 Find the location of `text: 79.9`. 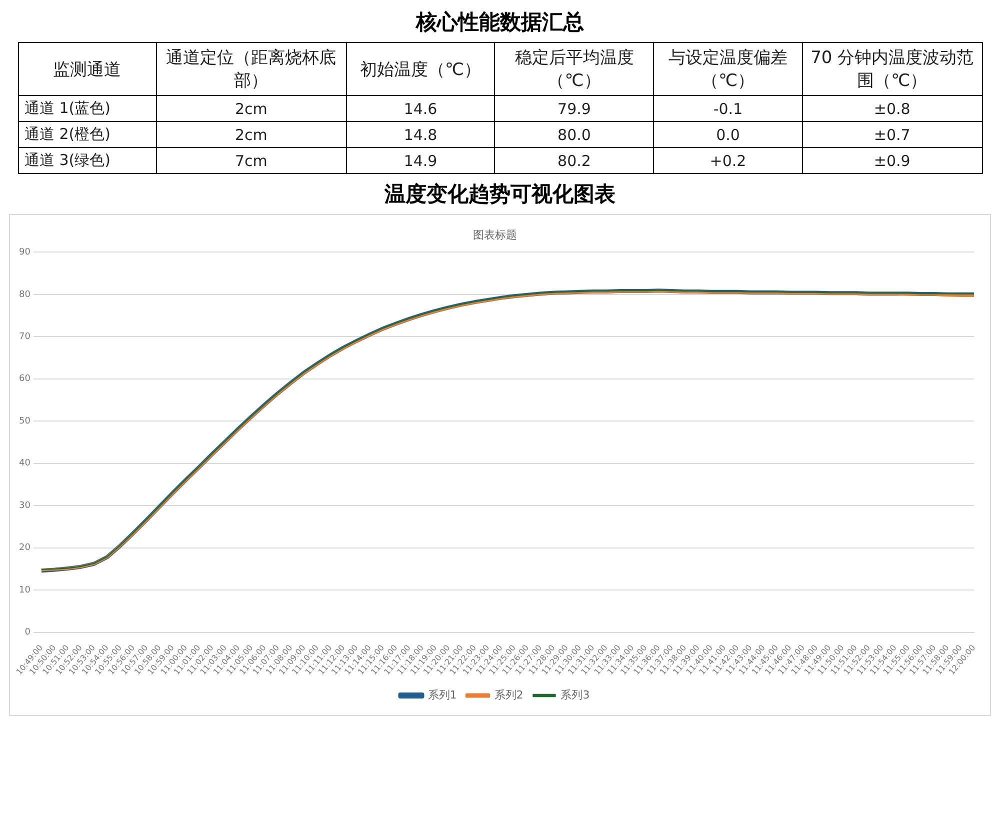

text: 79.9 is located at coordinates (574, 109).